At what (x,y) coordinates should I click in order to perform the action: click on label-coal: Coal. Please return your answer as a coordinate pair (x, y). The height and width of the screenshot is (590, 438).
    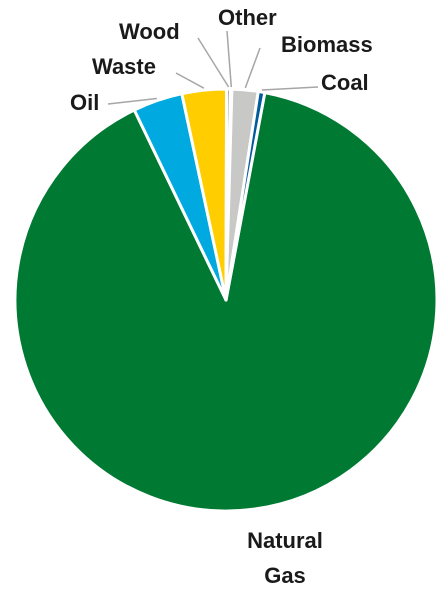
    Looking at the image, I should click on (345, 82).